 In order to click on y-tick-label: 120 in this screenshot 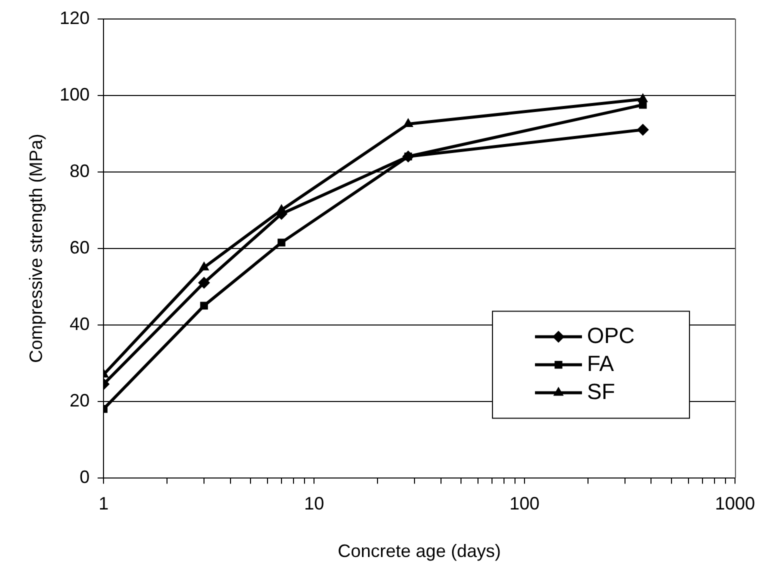, I will do `click(75, 18)`.